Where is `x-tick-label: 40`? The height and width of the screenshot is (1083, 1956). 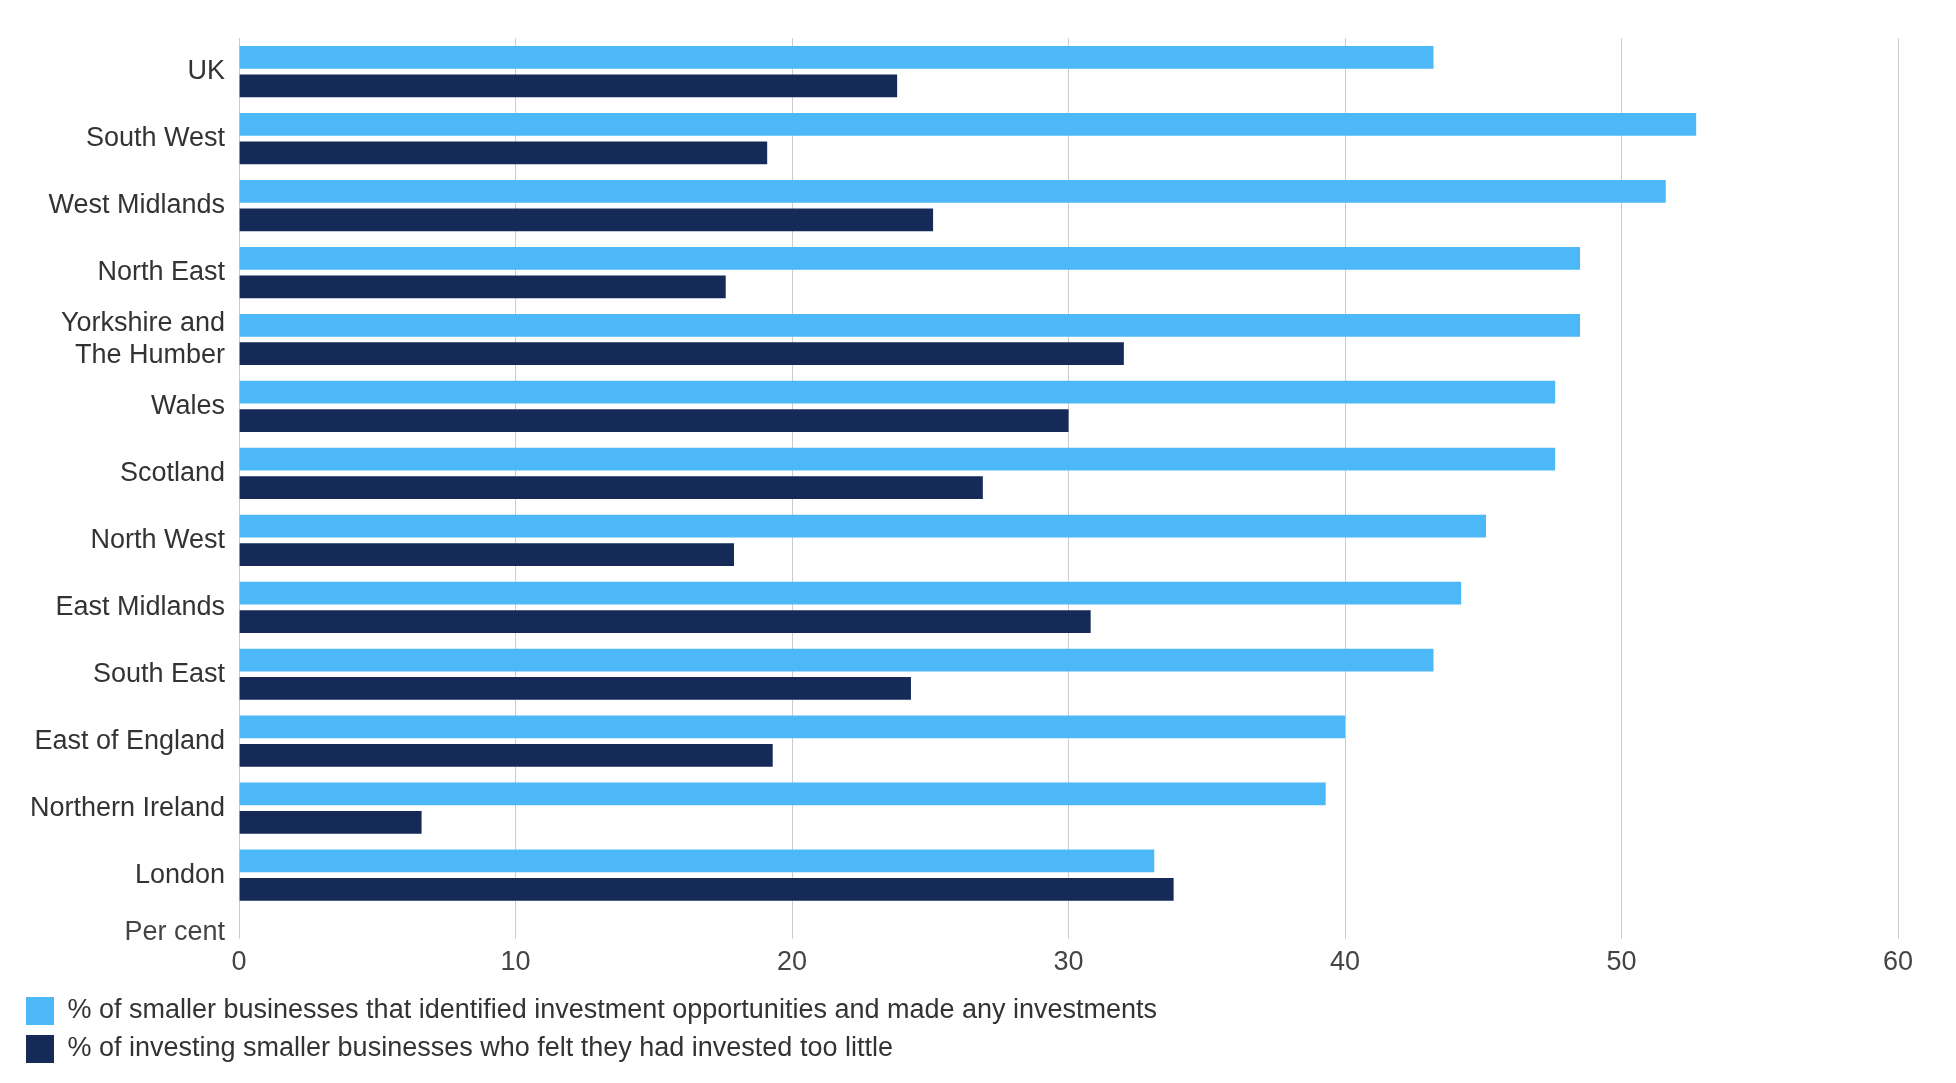 x-tick-label: 40 is located at coordinates (1345, 961).